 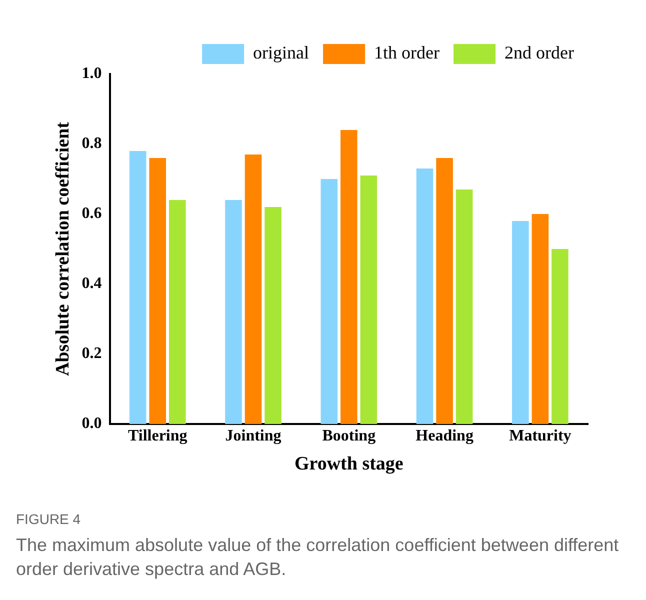 What do you see at coordinates (92, 423) in the screenshot?
I see `y-tick-label: 0.0` at bounding box center [92, 423].